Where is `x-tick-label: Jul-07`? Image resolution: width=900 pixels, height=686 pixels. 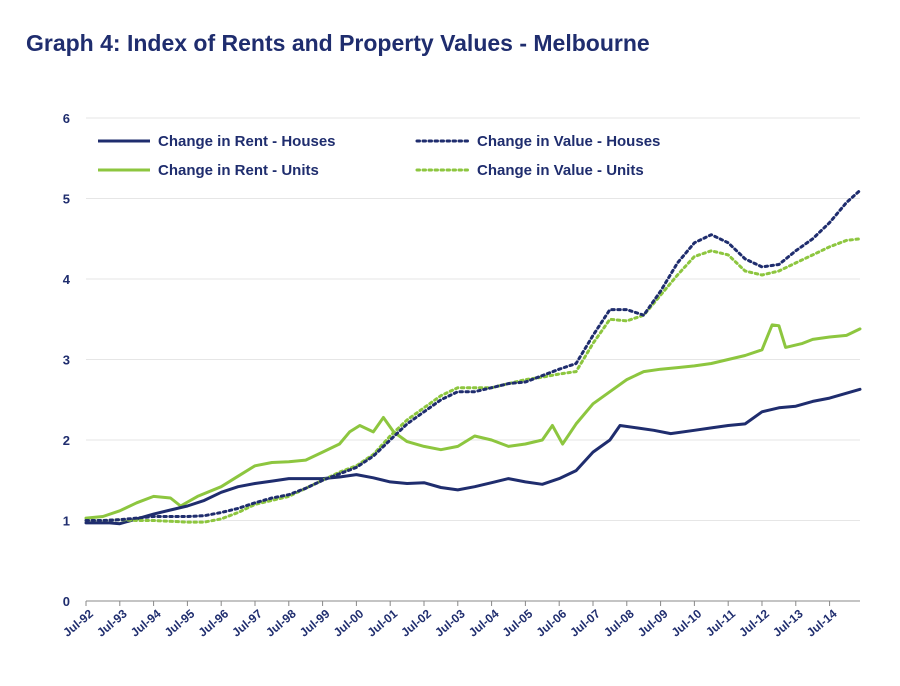
x-tick-label: Jul-07 is located at coordinates (585, 622).